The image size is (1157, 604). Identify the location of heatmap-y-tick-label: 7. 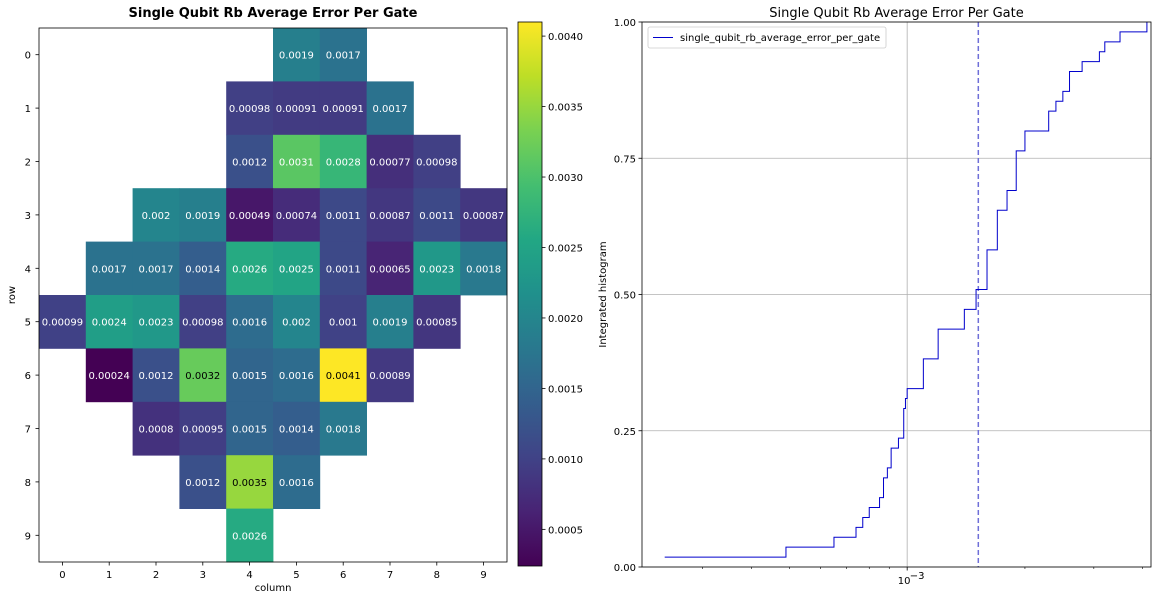
(28, 430).